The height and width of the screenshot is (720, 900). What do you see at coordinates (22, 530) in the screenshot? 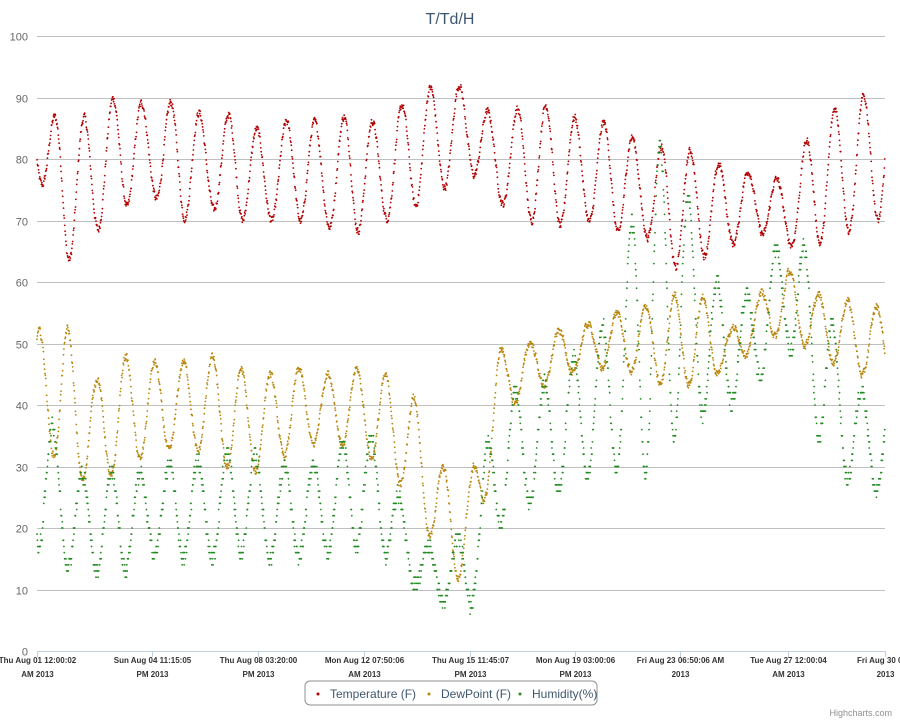
I see `y-tick-label: 20` at bounding box center [22, 530].